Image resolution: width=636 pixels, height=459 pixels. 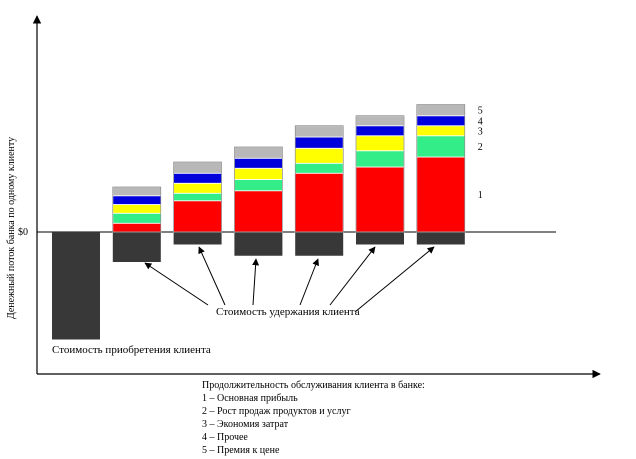 I want to click on acquisition-cost-label: Стоимость приобретения клиента, so click(x=131, y=350).